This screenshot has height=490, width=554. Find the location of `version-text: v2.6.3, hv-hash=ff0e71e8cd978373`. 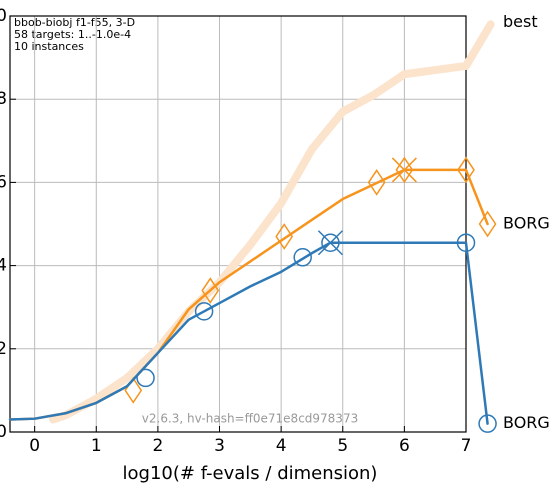

version-text: v2.6.3, hv-hash=ff0e71e8cd978373 is located at coordinates (250, 419).